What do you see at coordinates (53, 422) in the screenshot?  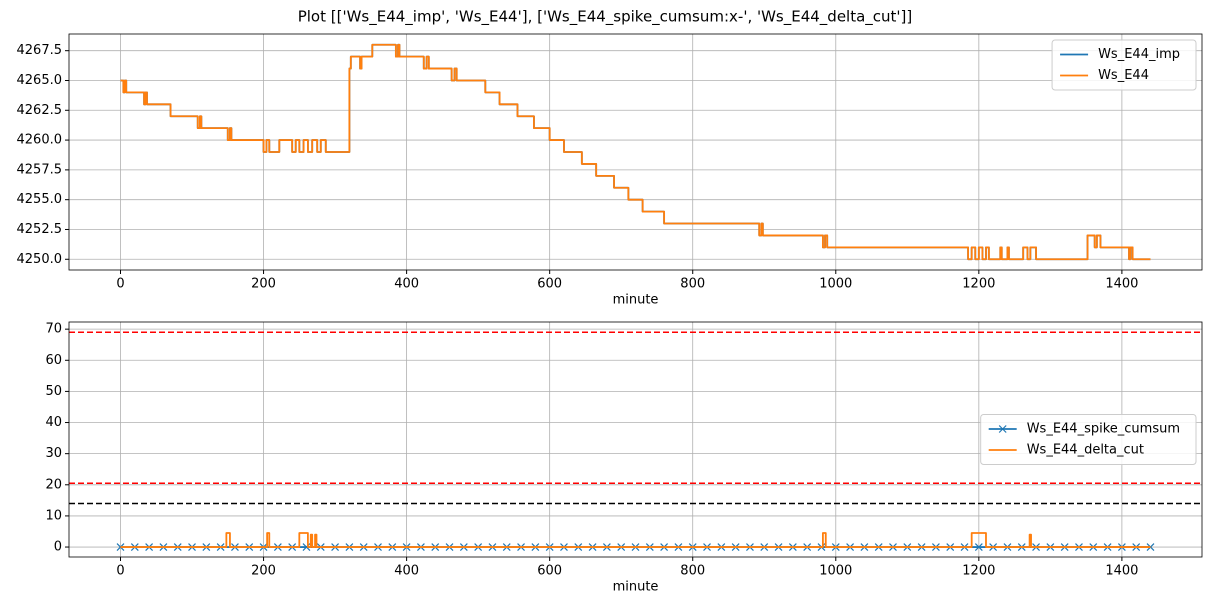 I see `y-tick-label: 40` at bounding box center [53, 422].